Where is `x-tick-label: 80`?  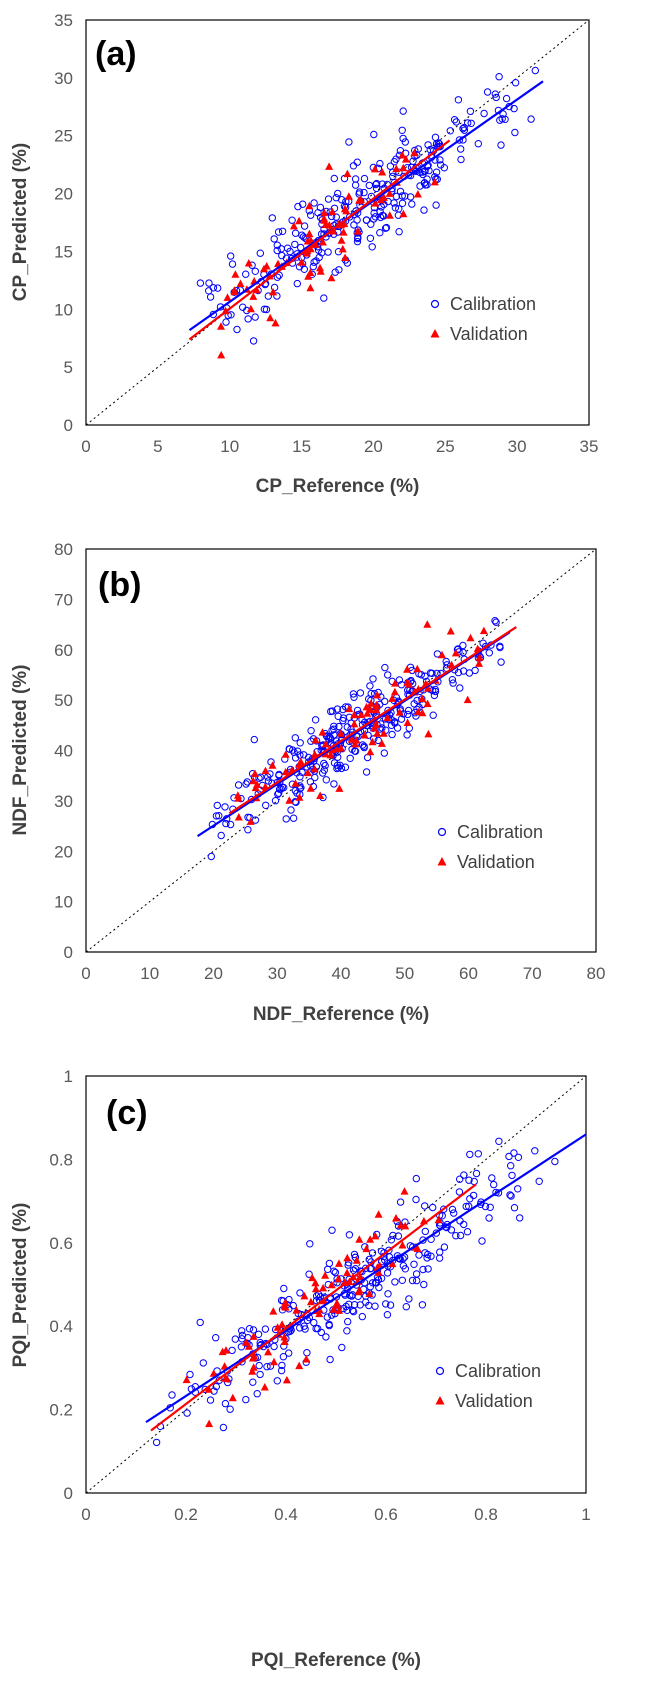
x-tick-label: 80 is located at coordinates (596, 973).